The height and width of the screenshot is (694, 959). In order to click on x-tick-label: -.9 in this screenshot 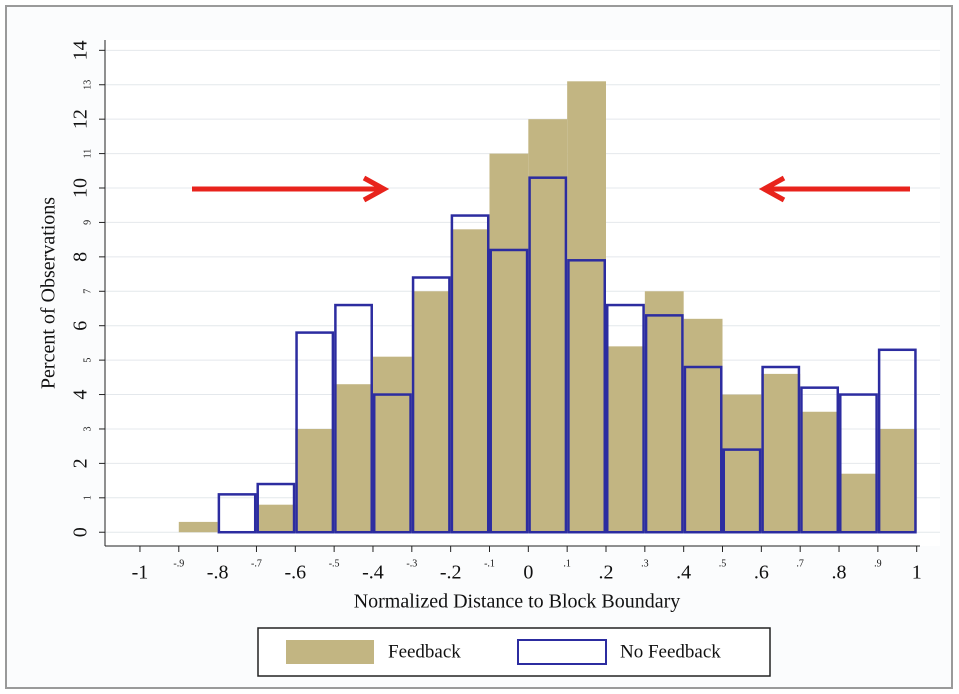, I will do `click(178, 563)`.